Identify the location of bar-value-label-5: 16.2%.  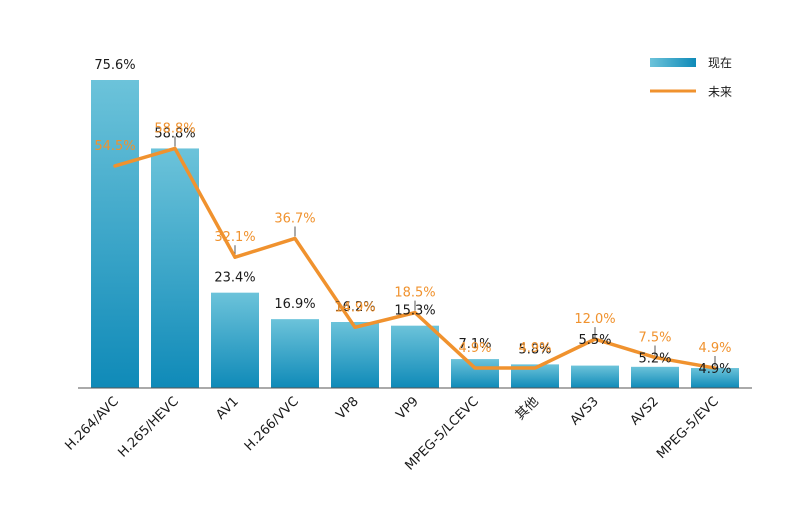
(354, 307).